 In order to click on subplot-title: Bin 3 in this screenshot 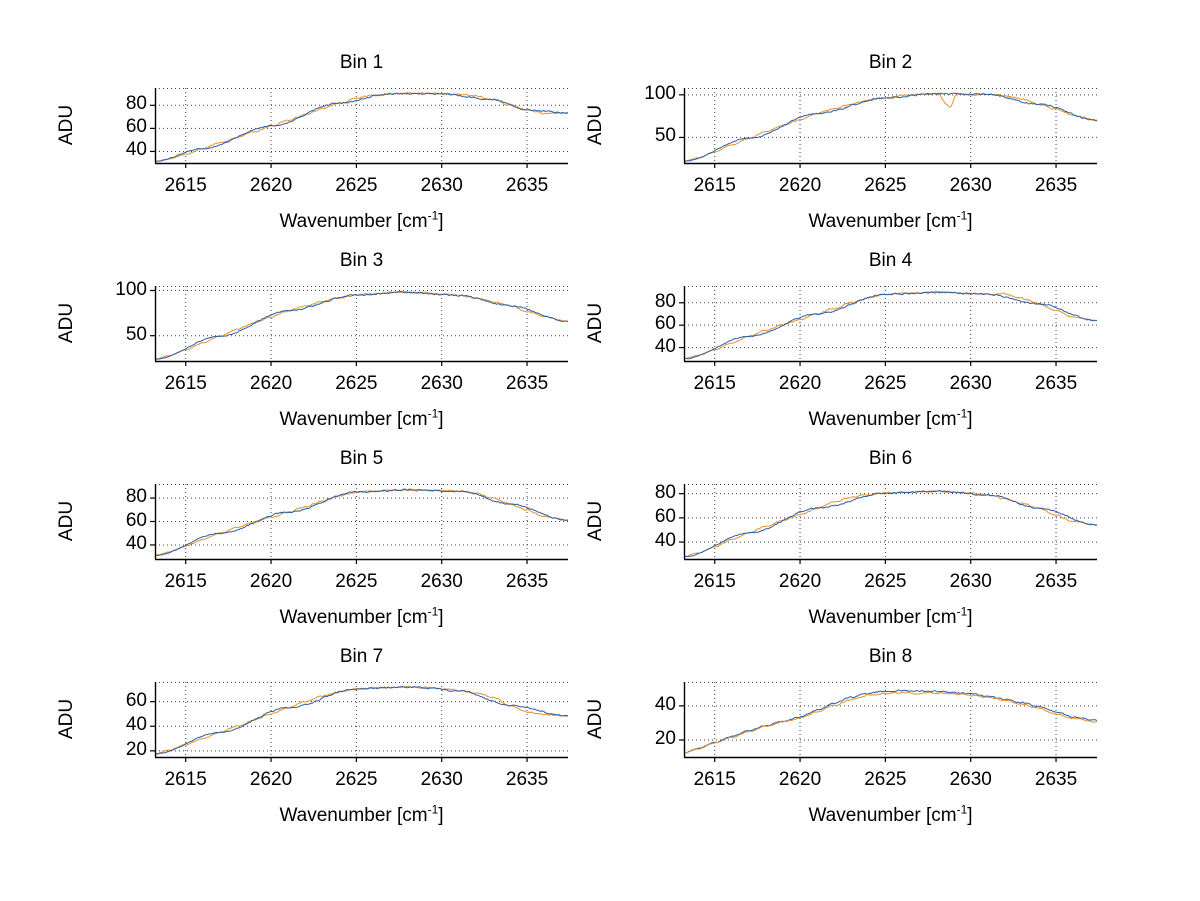, I will do `click(361, 260)`.